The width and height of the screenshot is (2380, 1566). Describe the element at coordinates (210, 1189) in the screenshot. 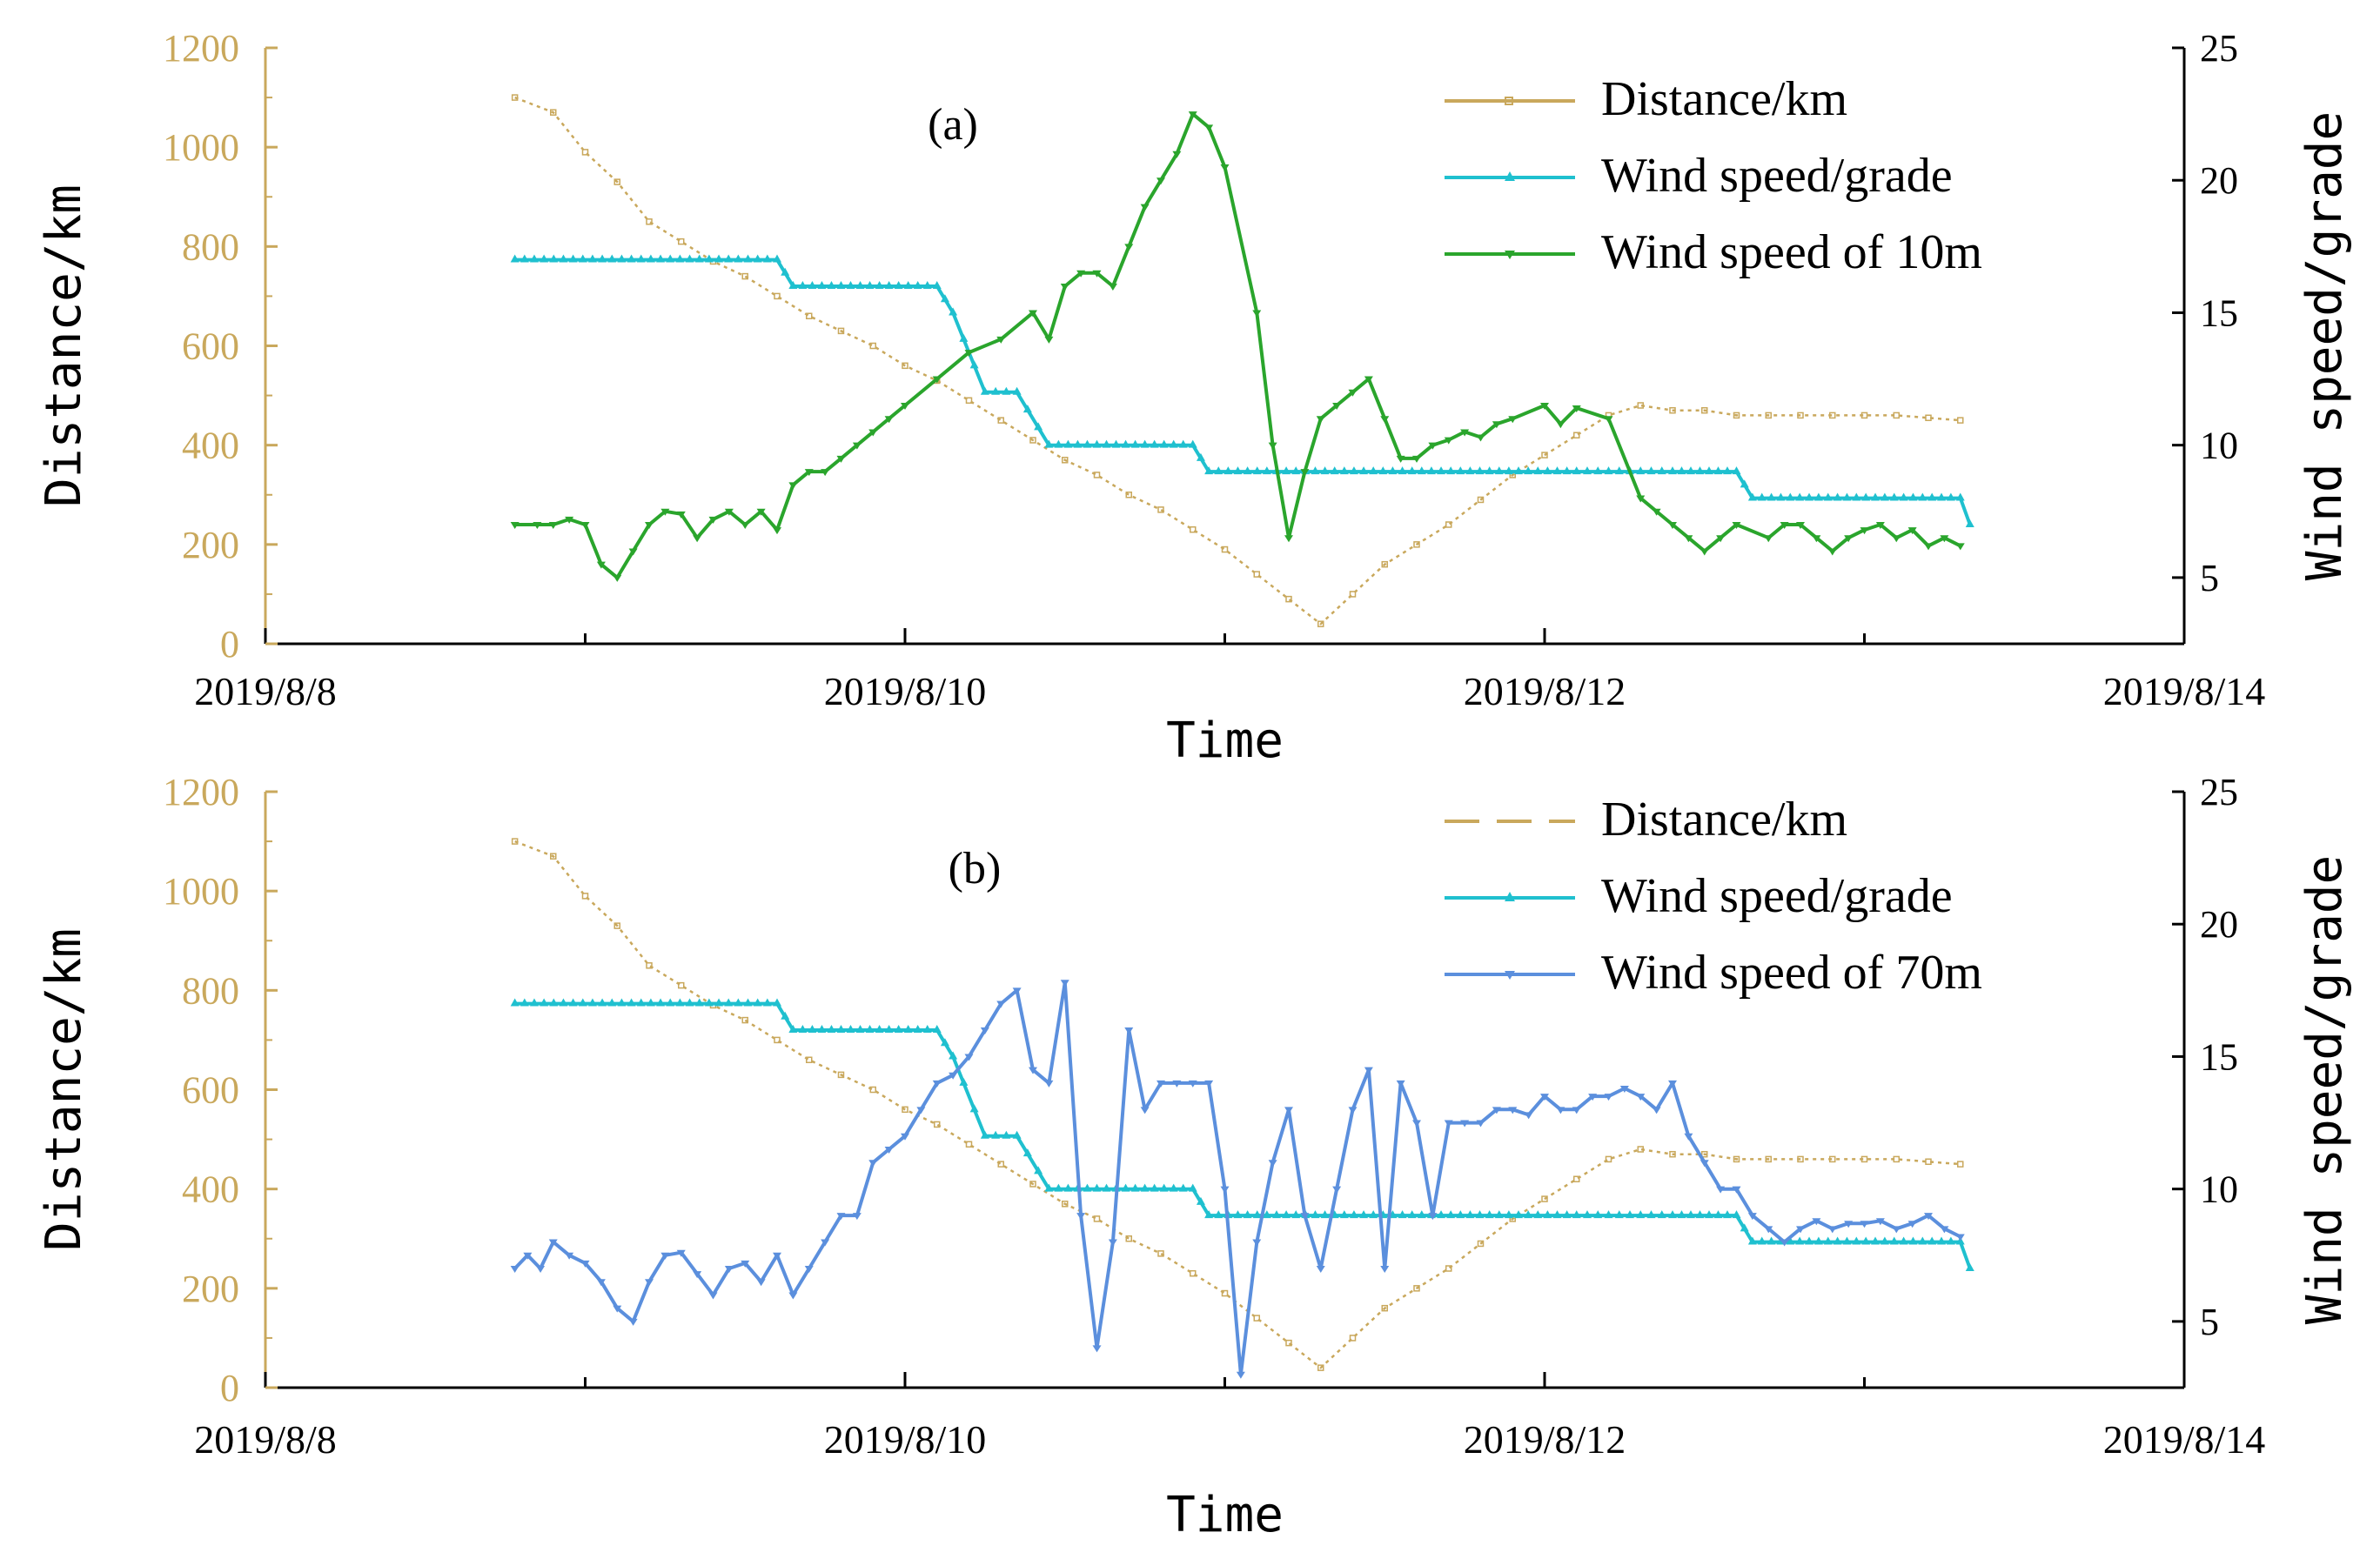

I see `y-left-tick-label: 400` at that location.